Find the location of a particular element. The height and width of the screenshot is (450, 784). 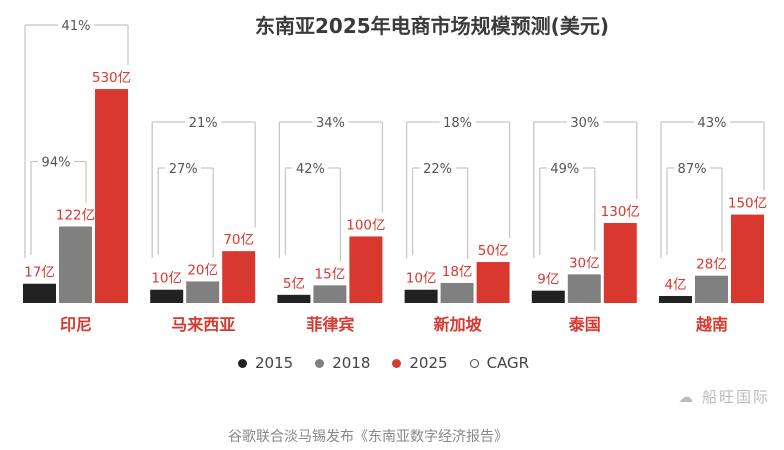

cagr-2015-2018-label: 87% is located at coordinates (692, 169).